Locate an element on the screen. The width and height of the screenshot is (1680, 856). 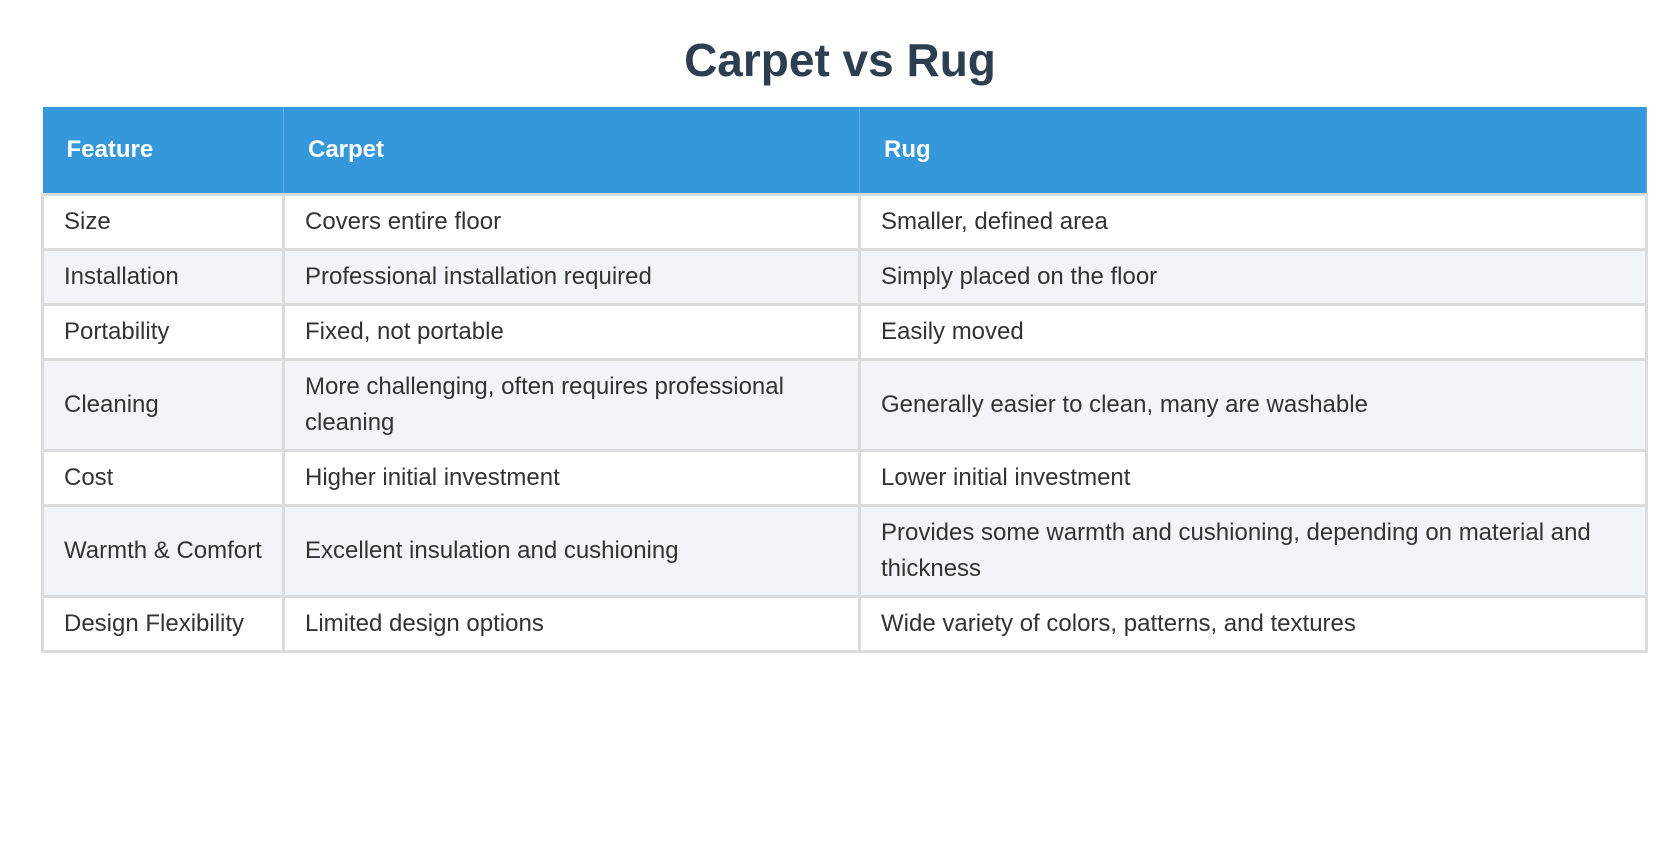
header-rug: Rug is located at coordinates (1253, 151).